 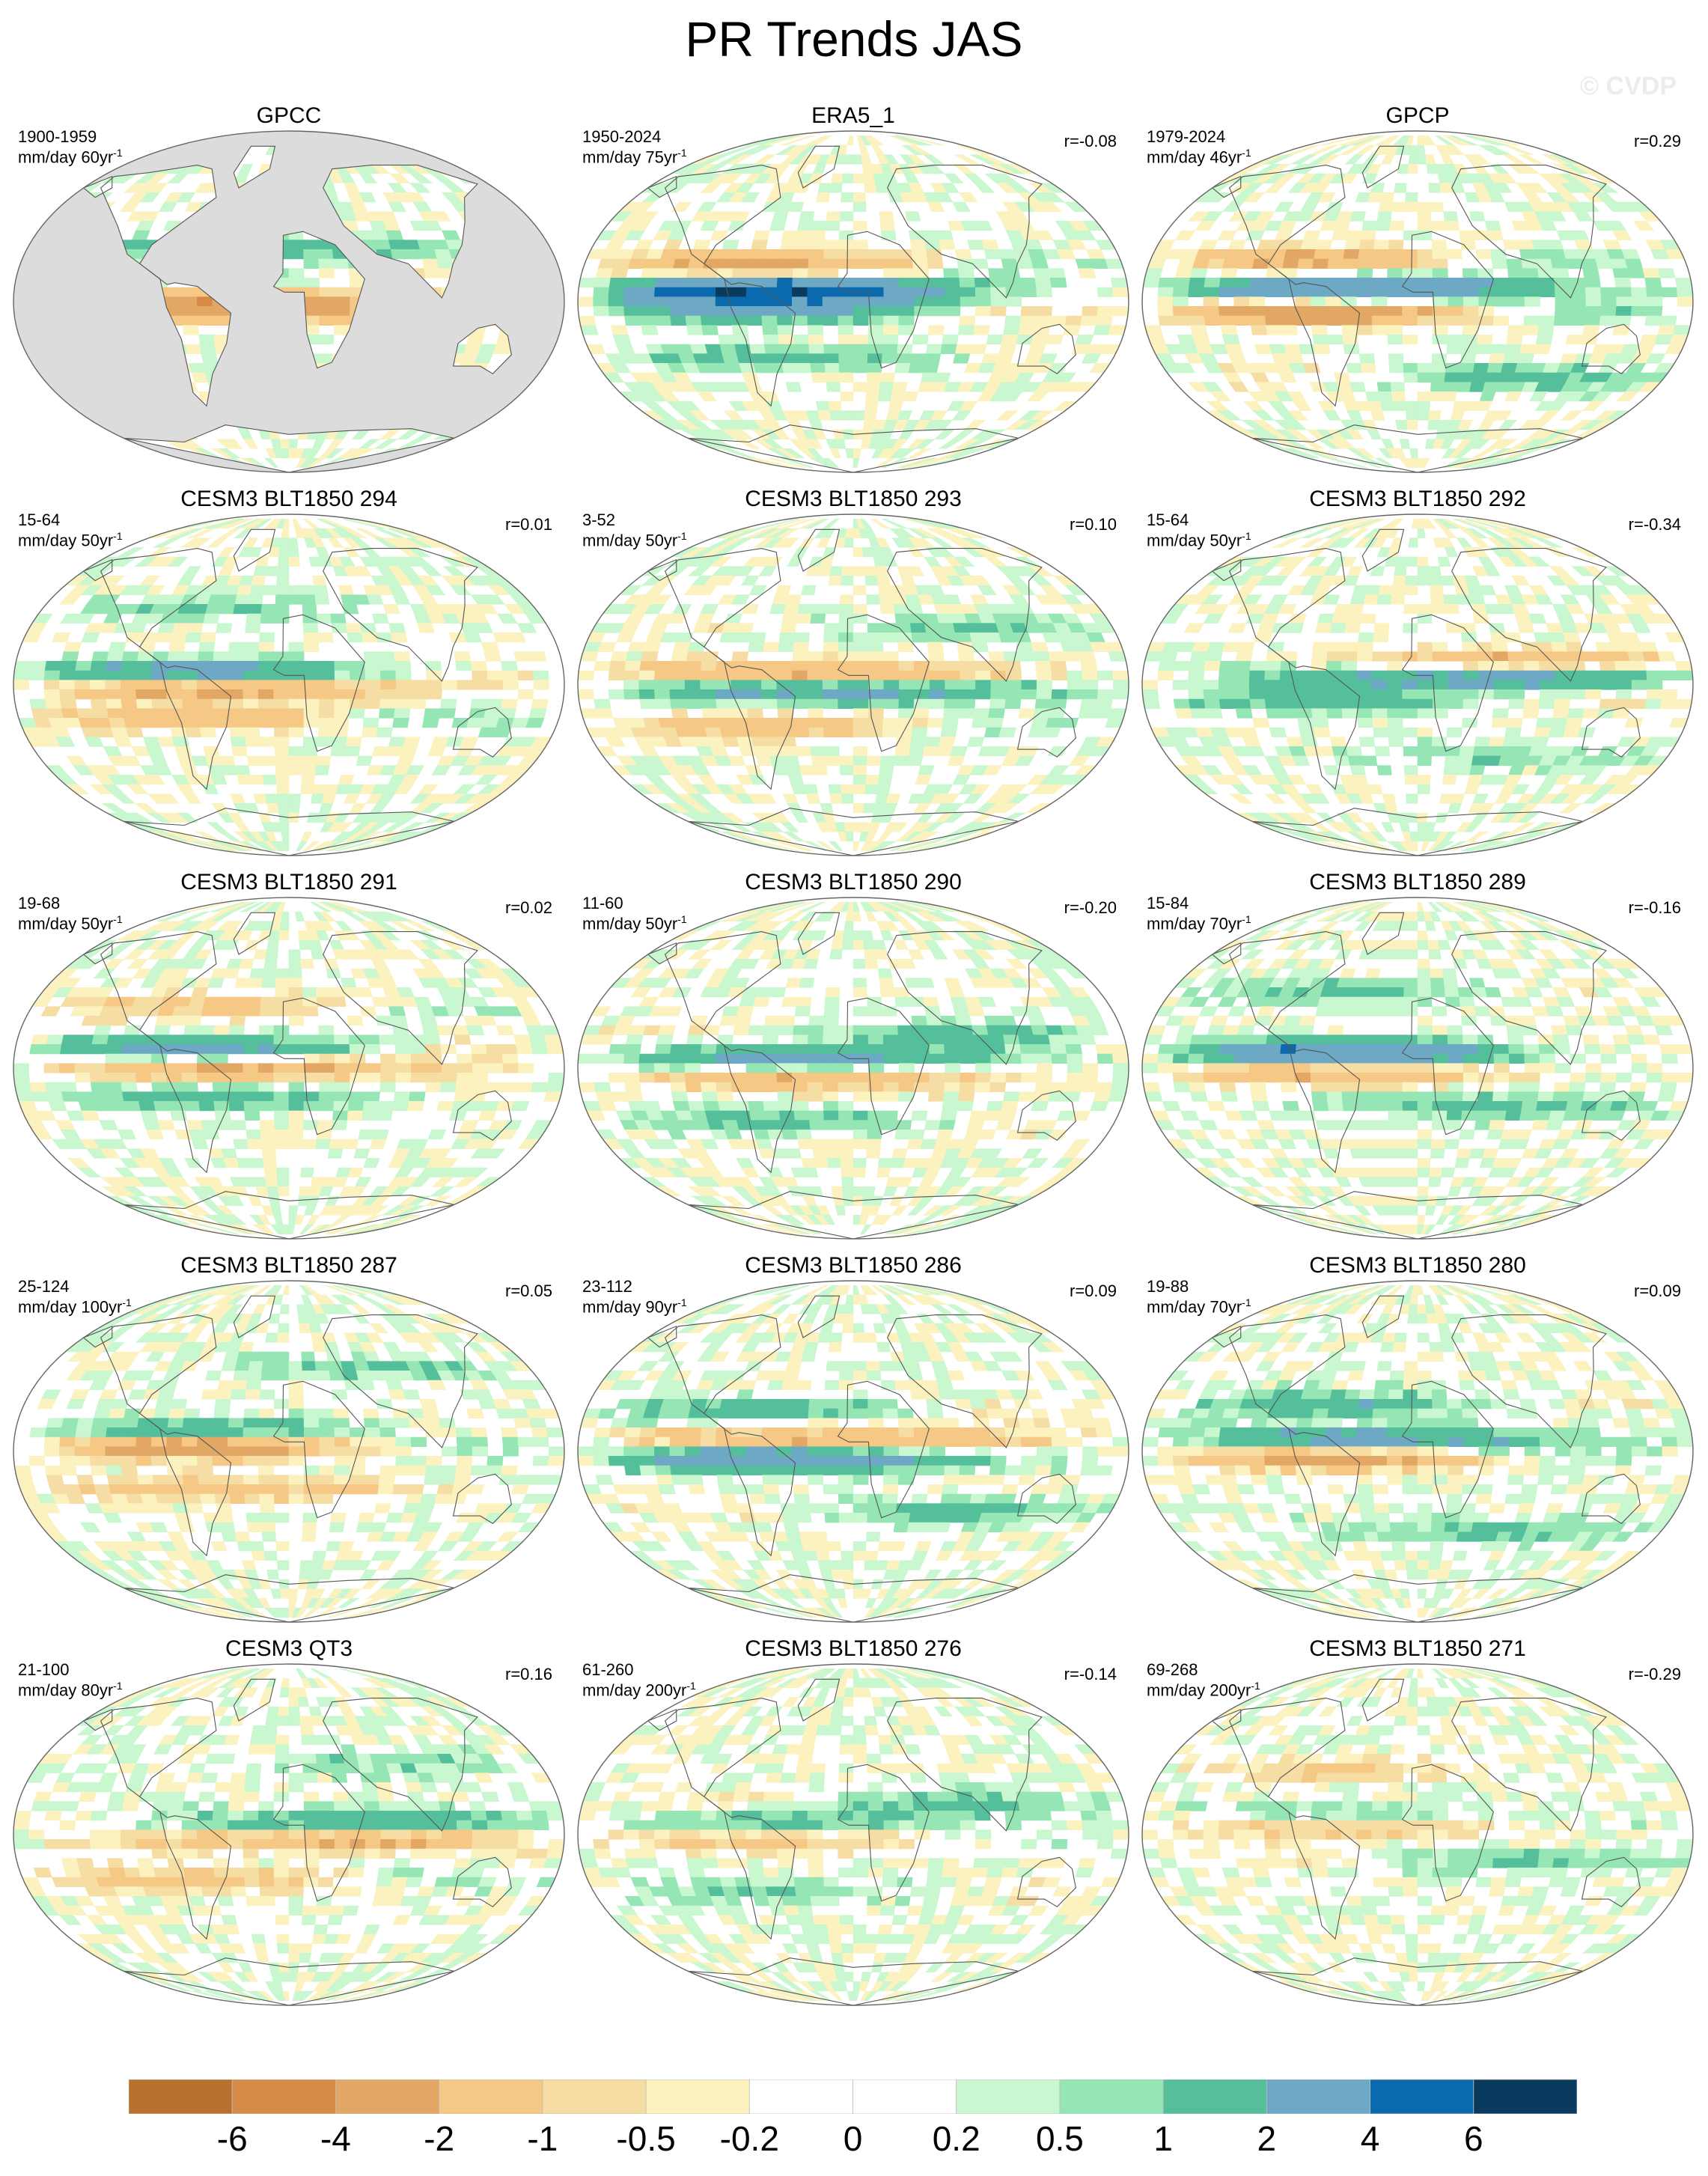 I want to click on continent-greenland, so click(x=254, y=550).